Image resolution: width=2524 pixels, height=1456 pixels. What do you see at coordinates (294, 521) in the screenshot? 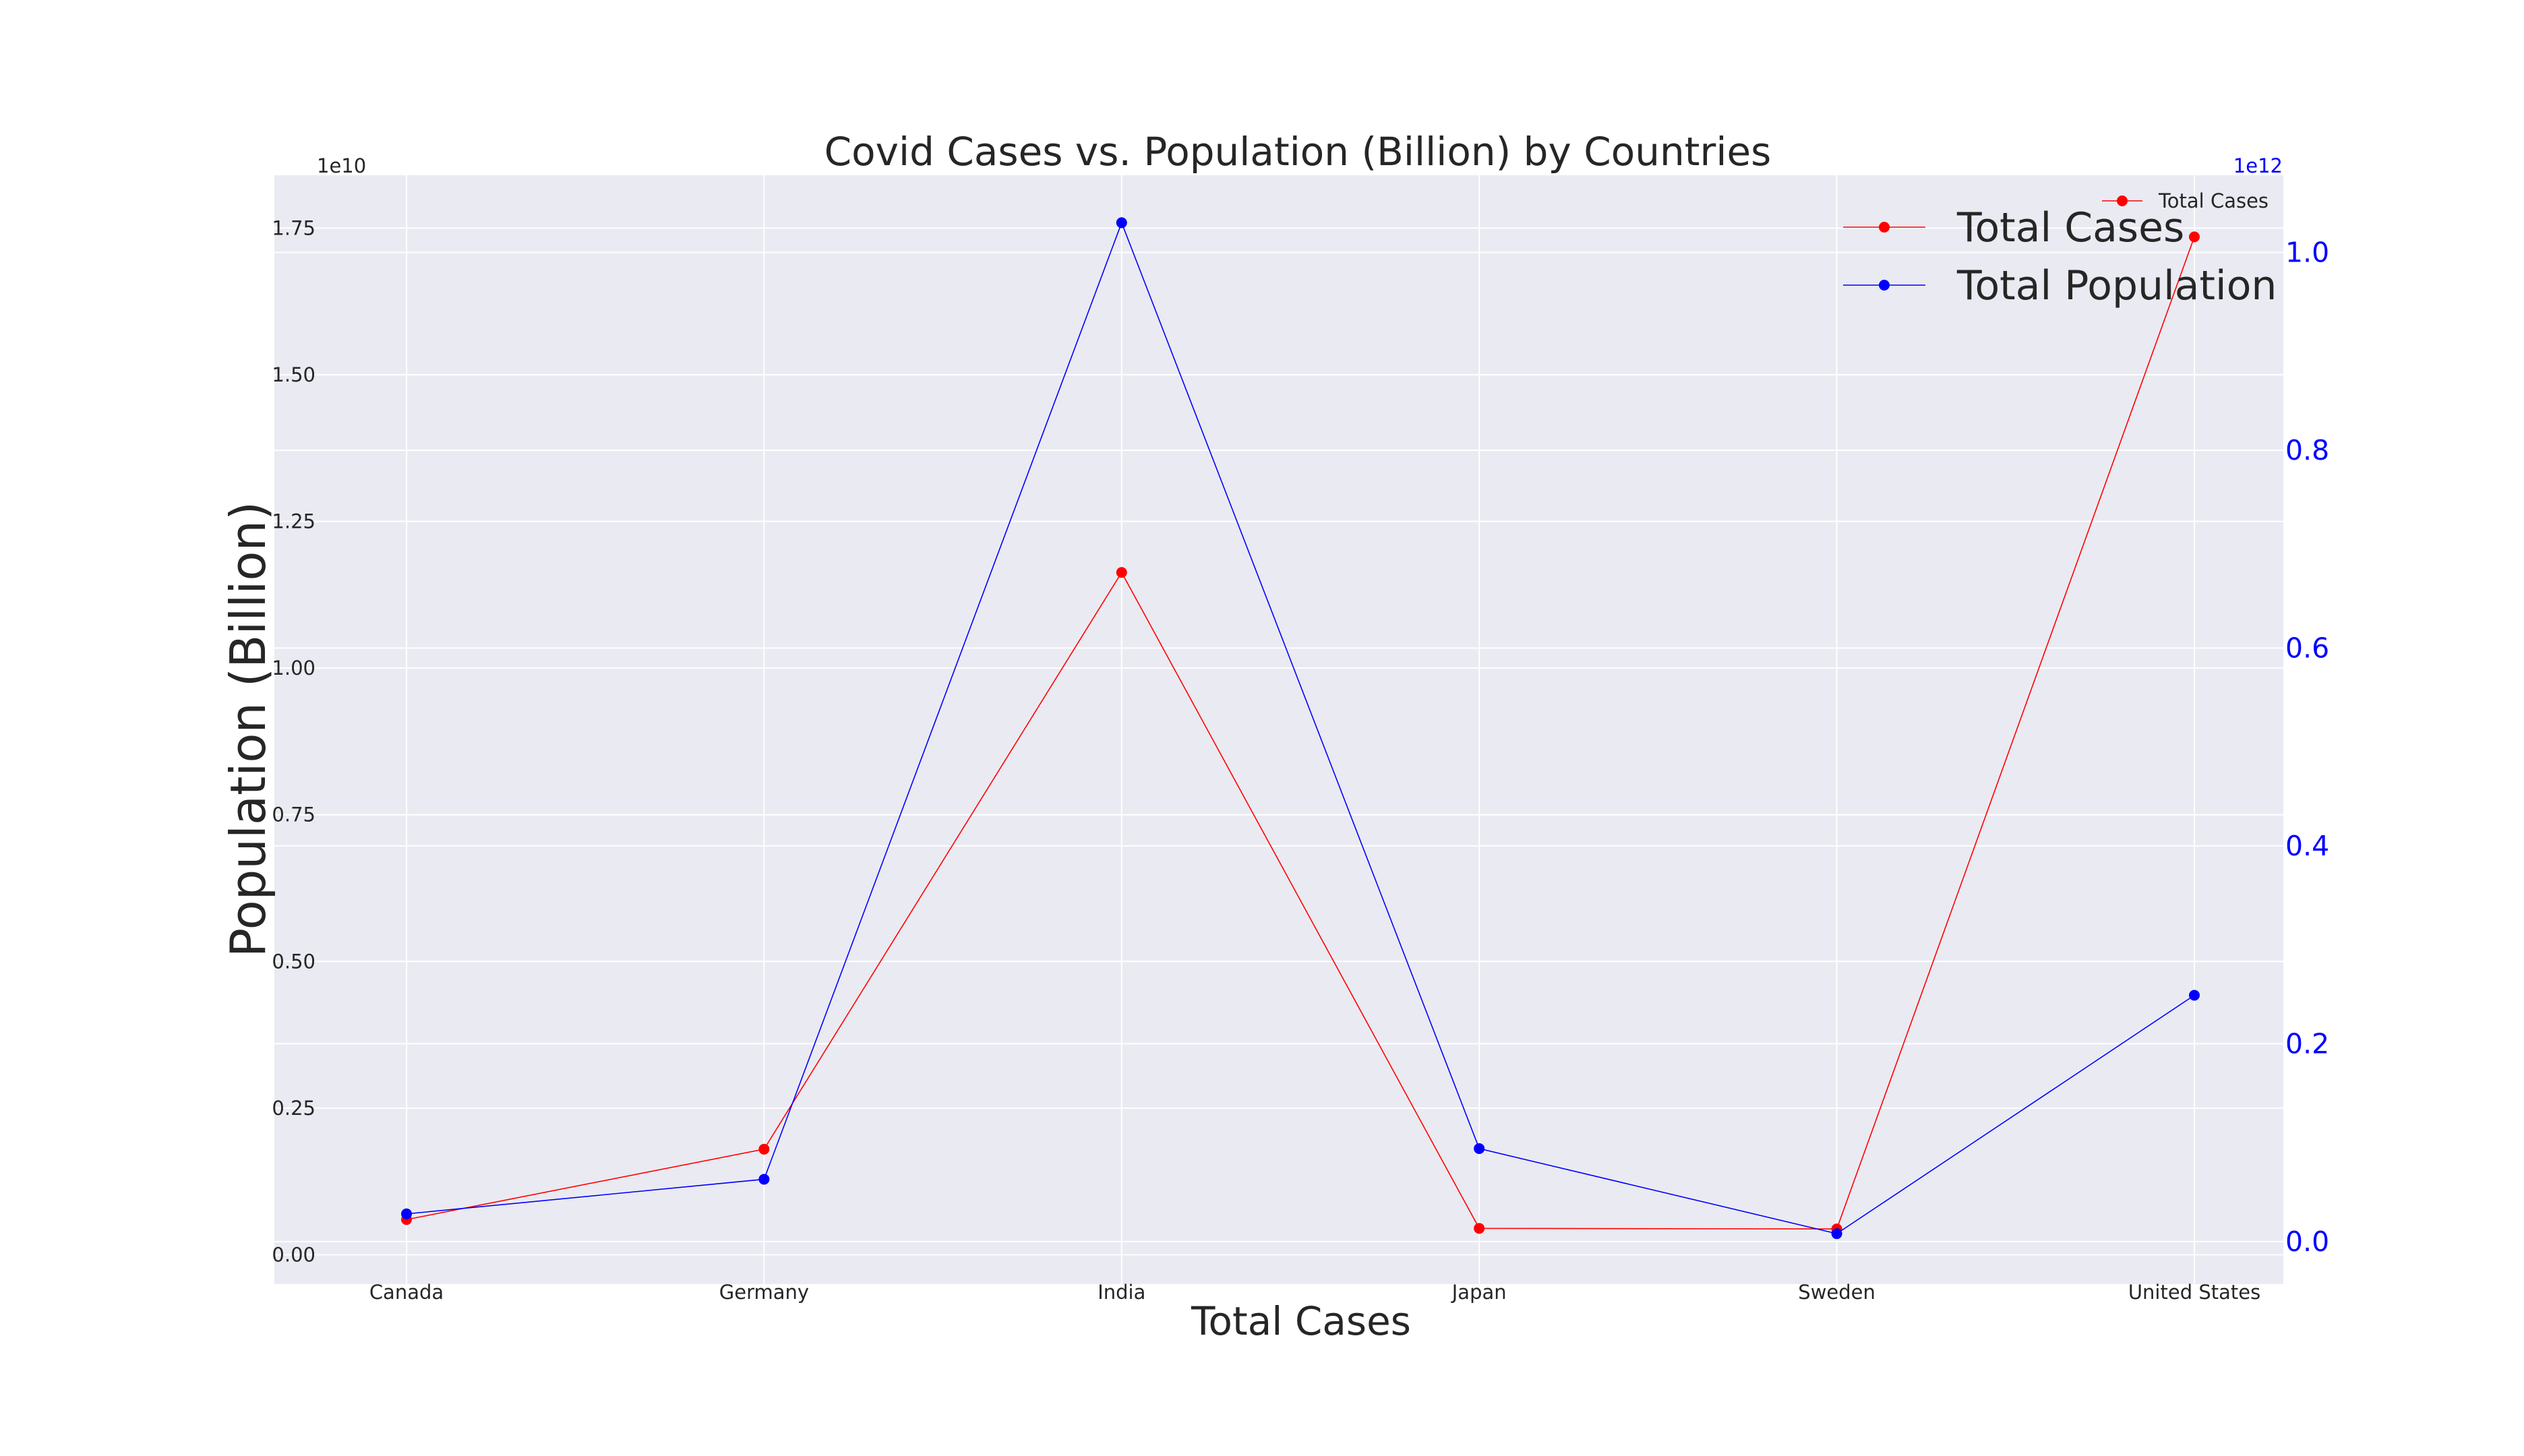
I see `left-tick-label: 1.25` at bounding box center [294, 521].